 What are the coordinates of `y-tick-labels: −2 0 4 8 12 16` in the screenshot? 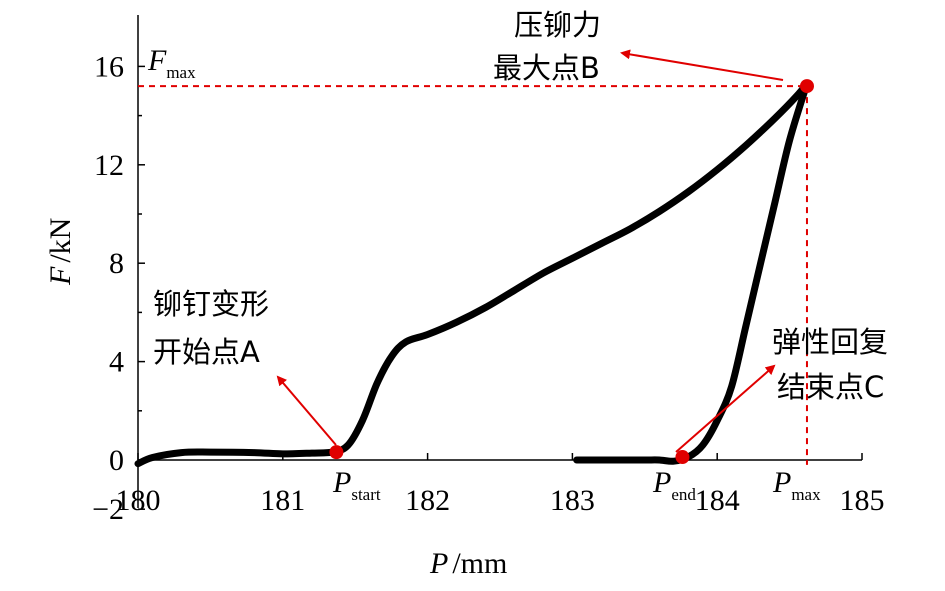 It's located at (108, 288).